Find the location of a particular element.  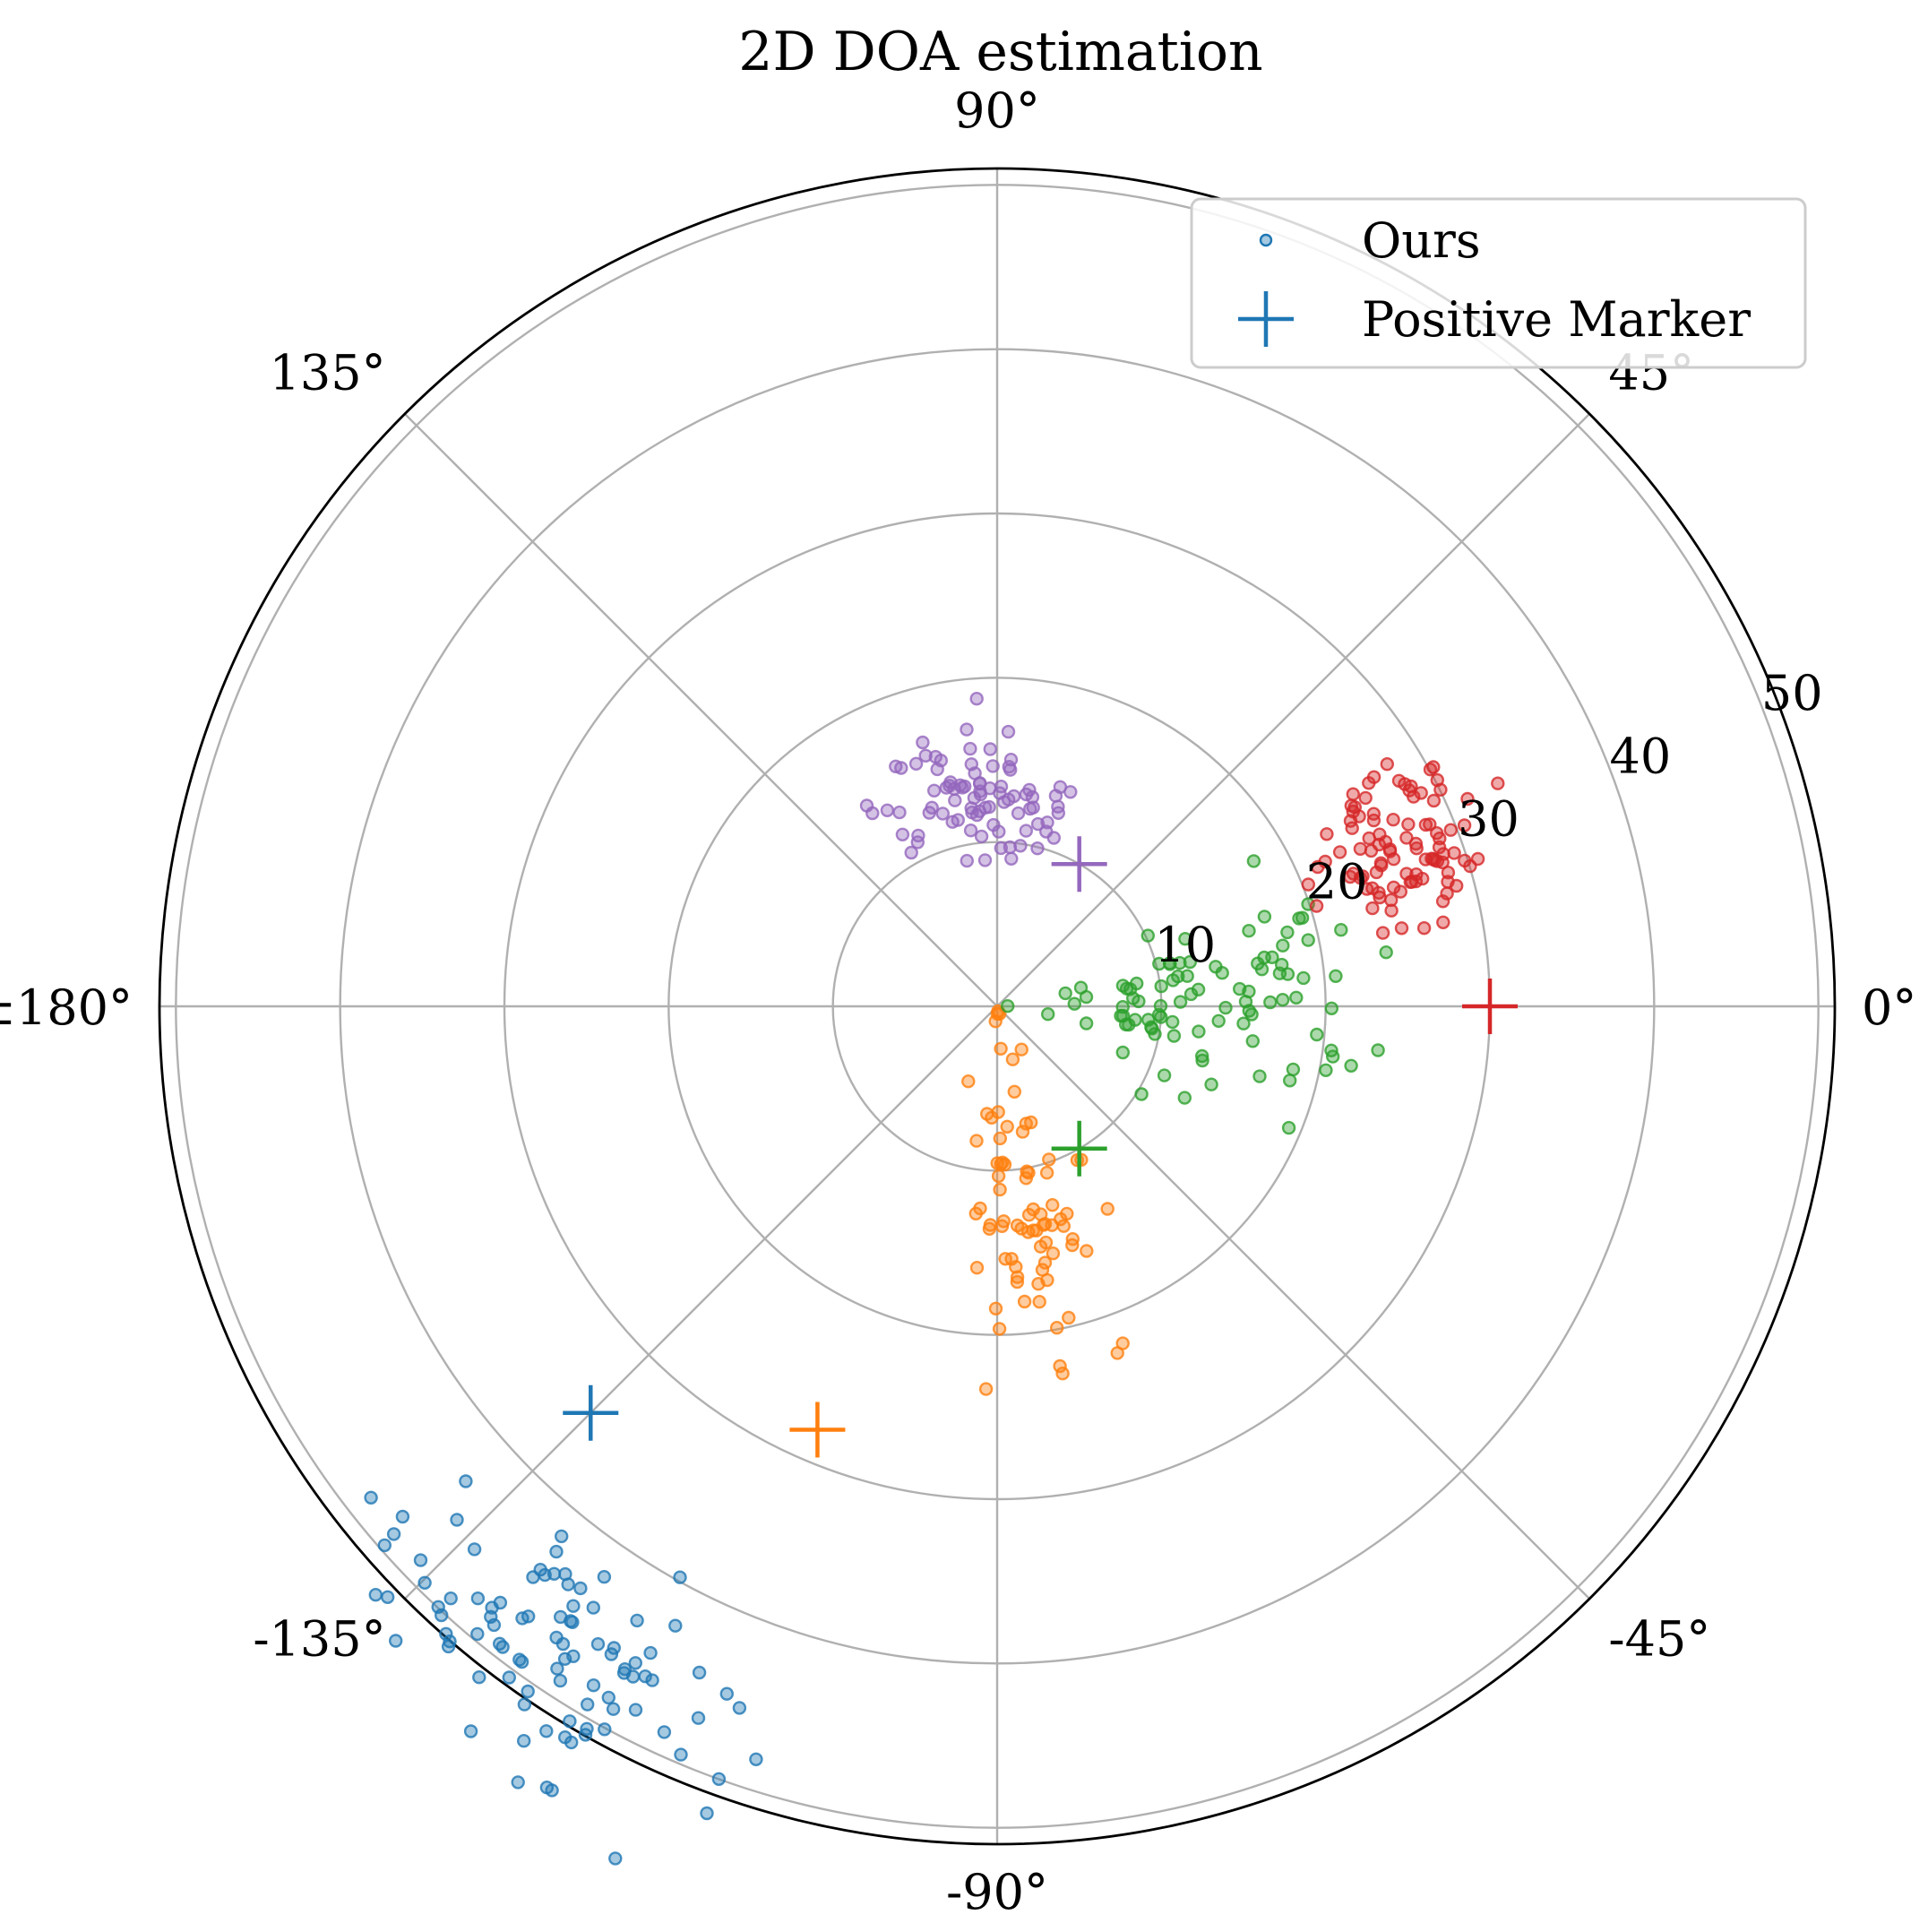

r-tick-label-20: 20 is located at coordinates (1337, 882).